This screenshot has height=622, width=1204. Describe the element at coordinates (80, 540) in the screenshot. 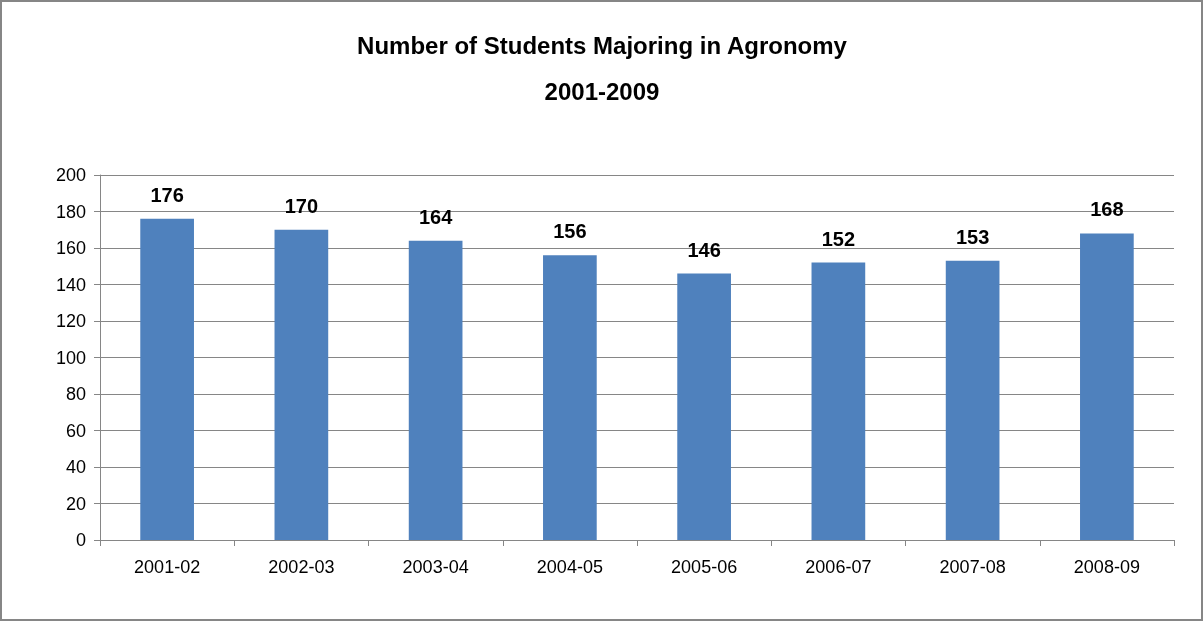

I see `y-tick-label: 0` at that location.